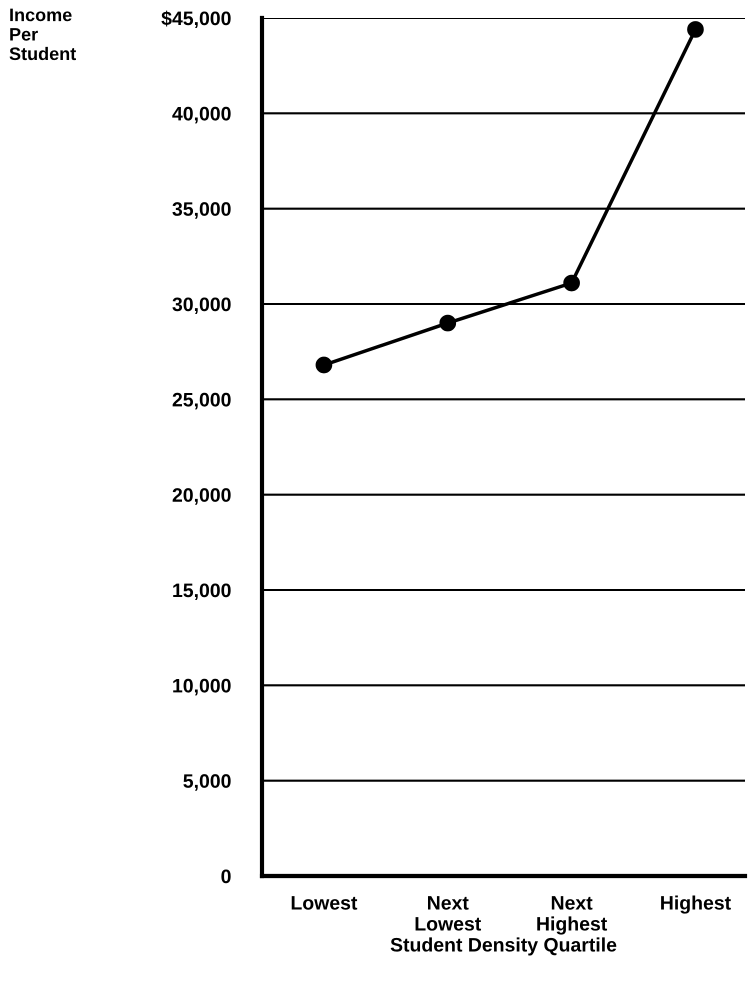 The width and height of the screenshot is (752, 998). I want to click on y-tick-label: 35,000, so click(201, 210).